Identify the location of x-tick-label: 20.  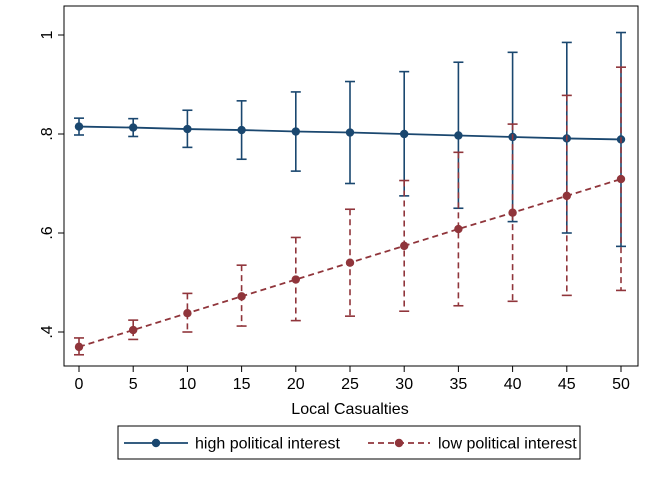
(296, 384).